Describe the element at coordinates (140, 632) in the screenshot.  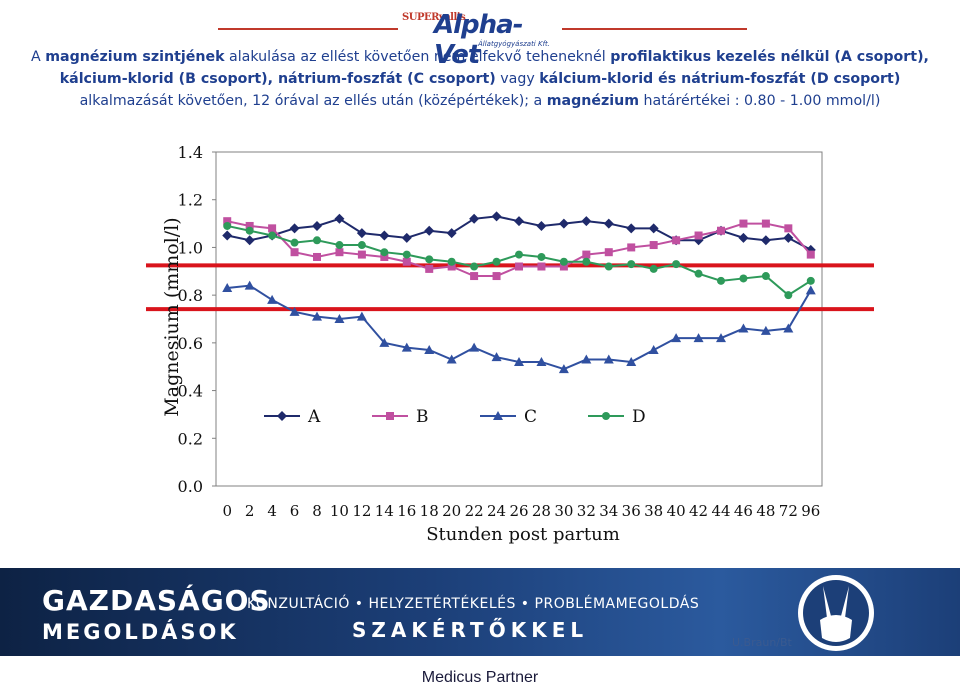
I see `banner-subtitle: MEGOLDÁSOK` at that location.